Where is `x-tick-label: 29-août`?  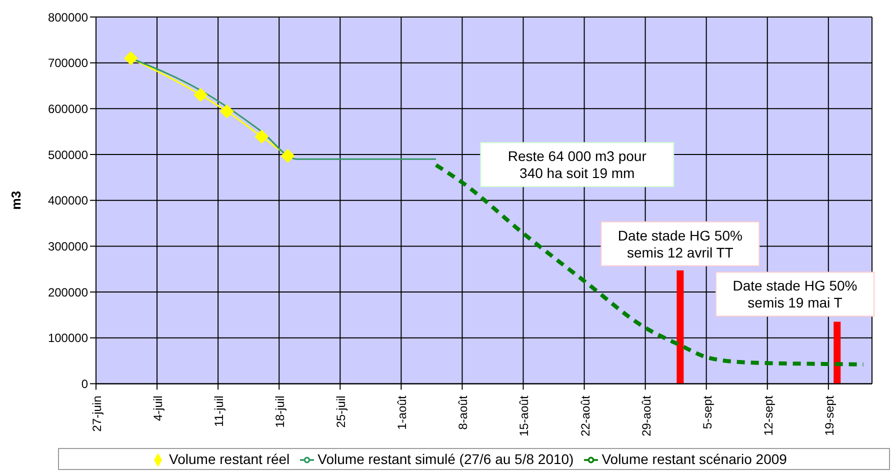
x-tick-label: 29-août is located at coordinates (646, 415).